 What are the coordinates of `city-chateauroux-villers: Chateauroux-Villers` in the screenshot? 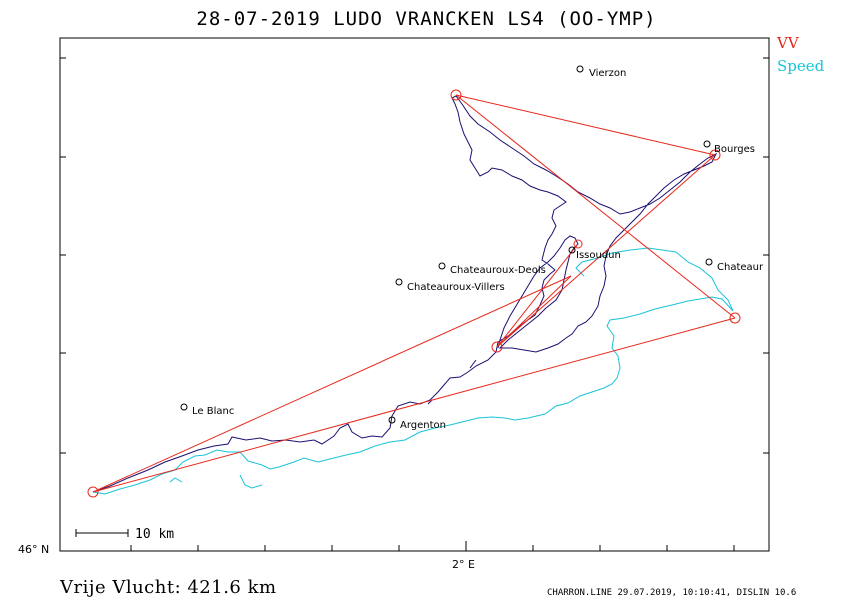 It's located at (456, 287).